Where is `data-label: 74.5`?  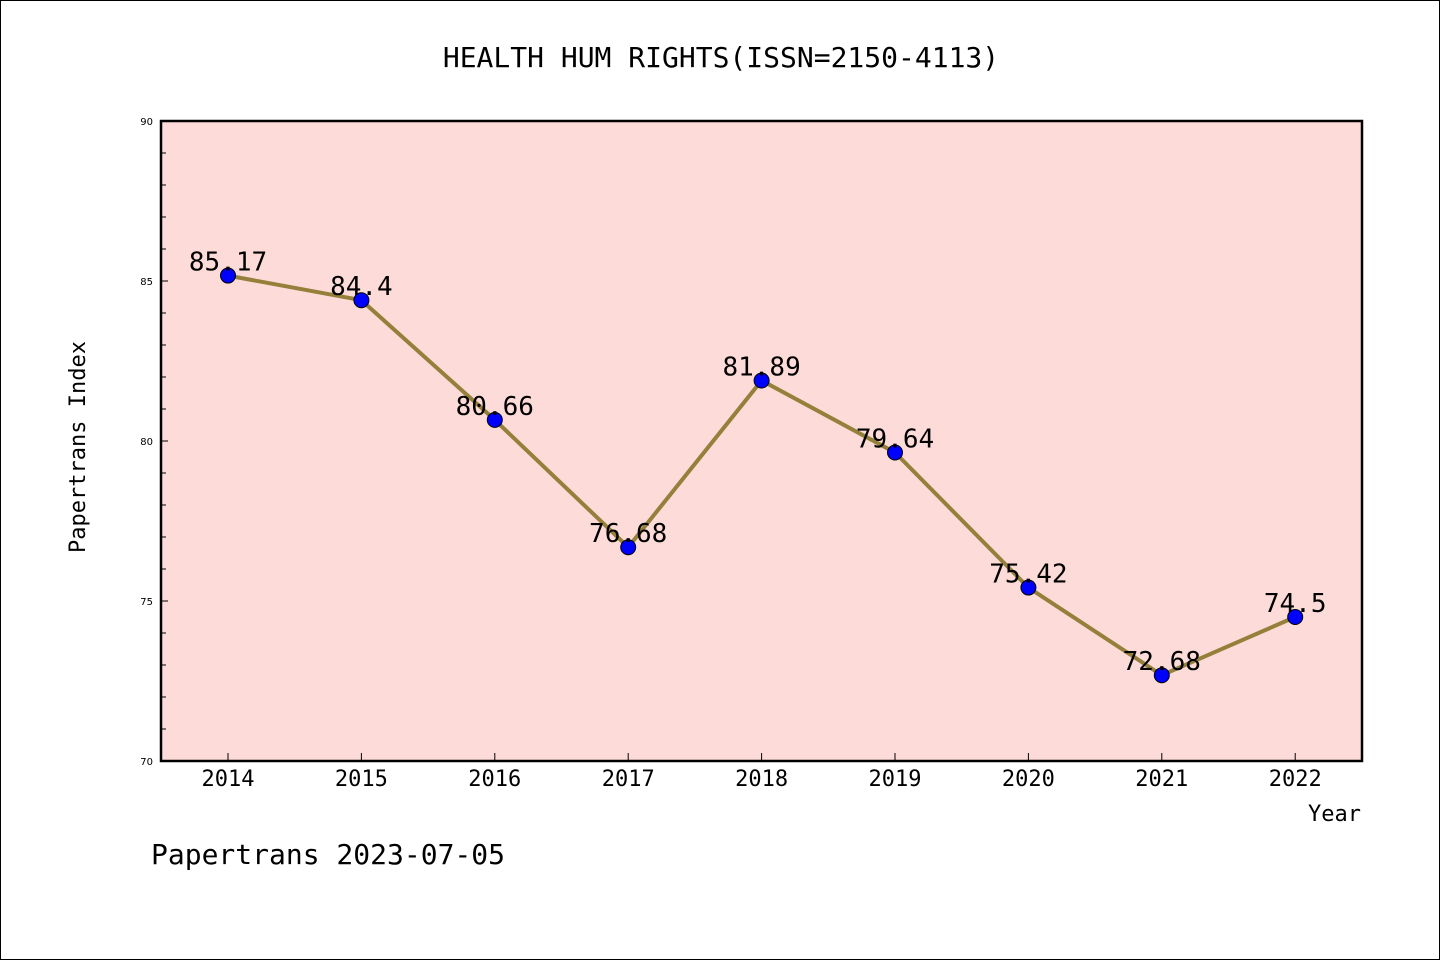
data-label: 74.5 is located at coordinates (1295, 604).